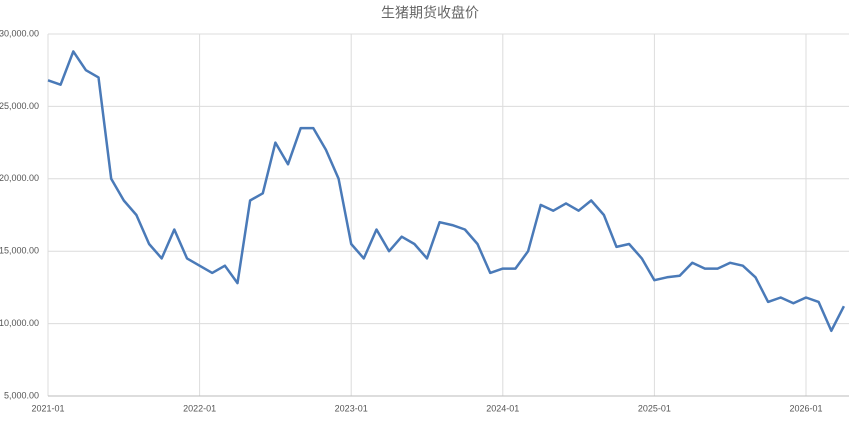 The width and height of the screenshot is (859, 423). Describe the element at coordinates (502, 408) in the screenshot. I see `x-tick-label: 2024-01` at that location.